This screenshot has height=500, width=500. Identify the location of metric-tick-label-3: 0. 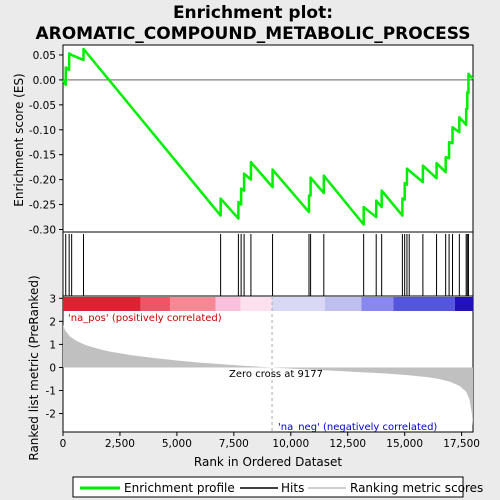
(52, 368).